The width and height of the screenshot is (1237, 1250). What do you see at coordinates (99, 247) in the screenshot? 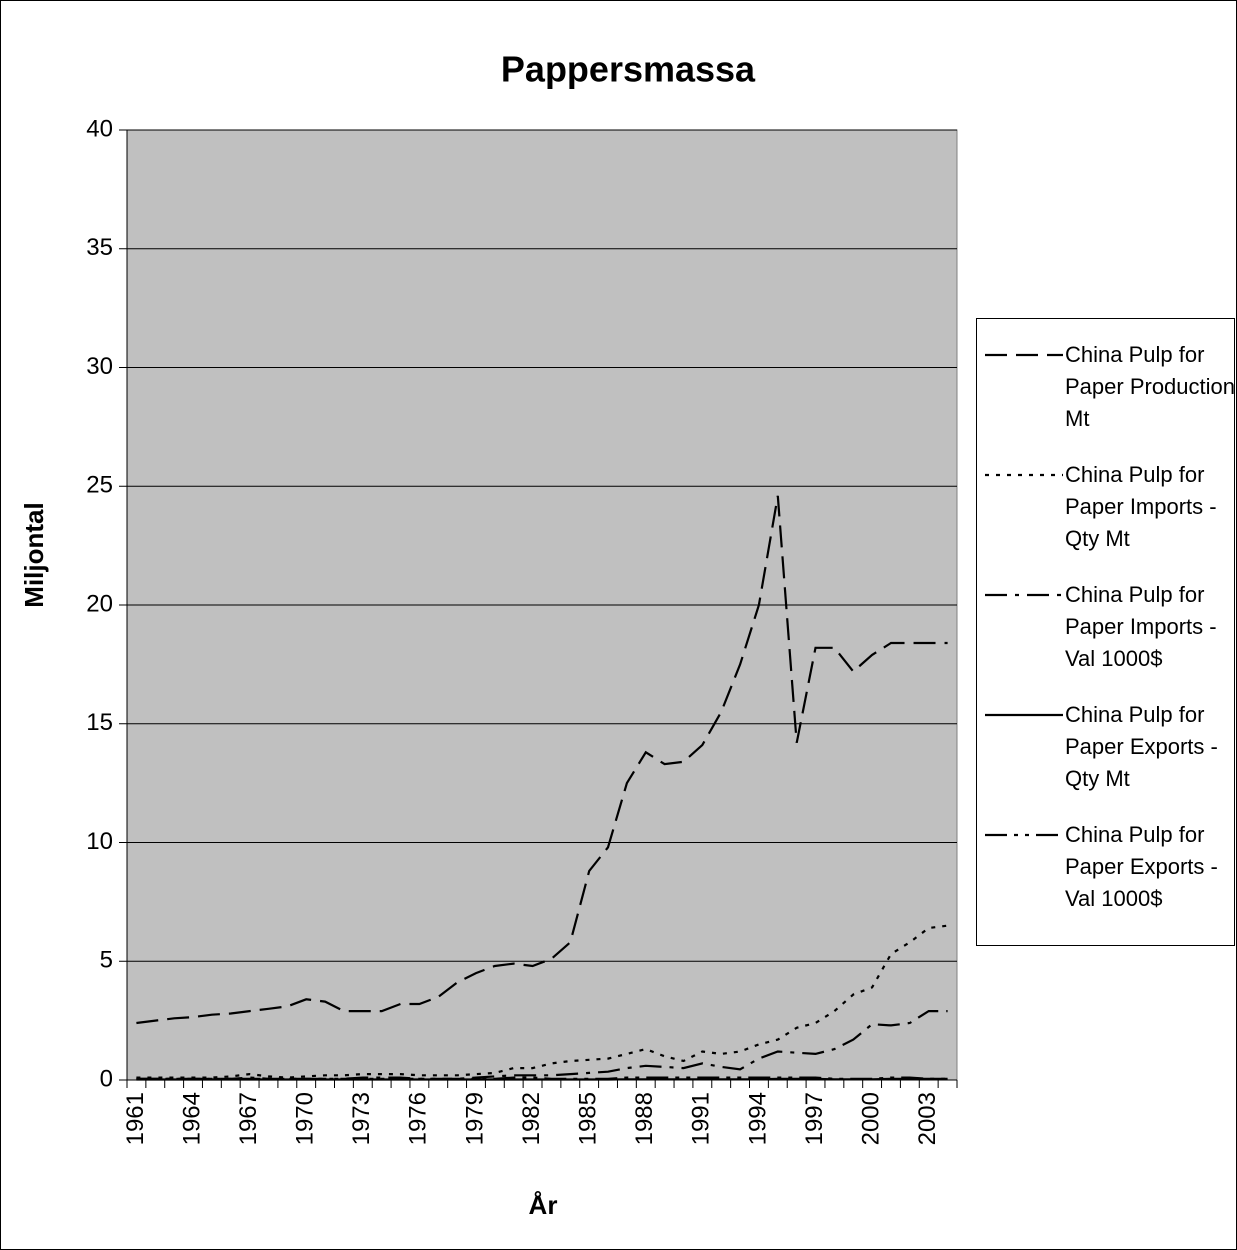
I see `y-tick-label: 35` at bounding box center [99, 247].